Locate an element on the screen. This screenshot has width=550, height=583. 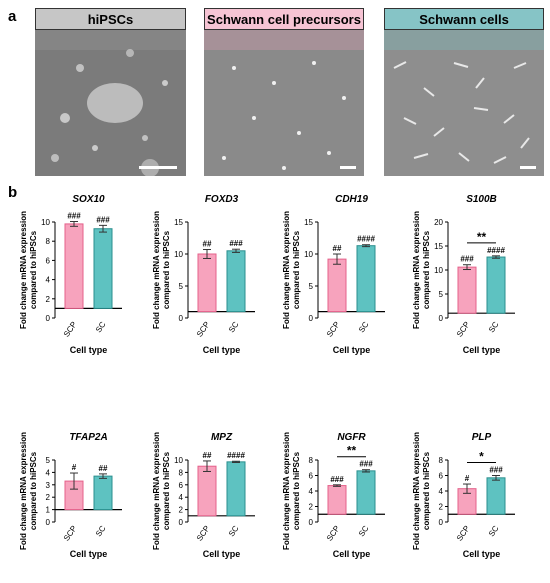
micrograph-image-sc is located at coordinates (464, 92).